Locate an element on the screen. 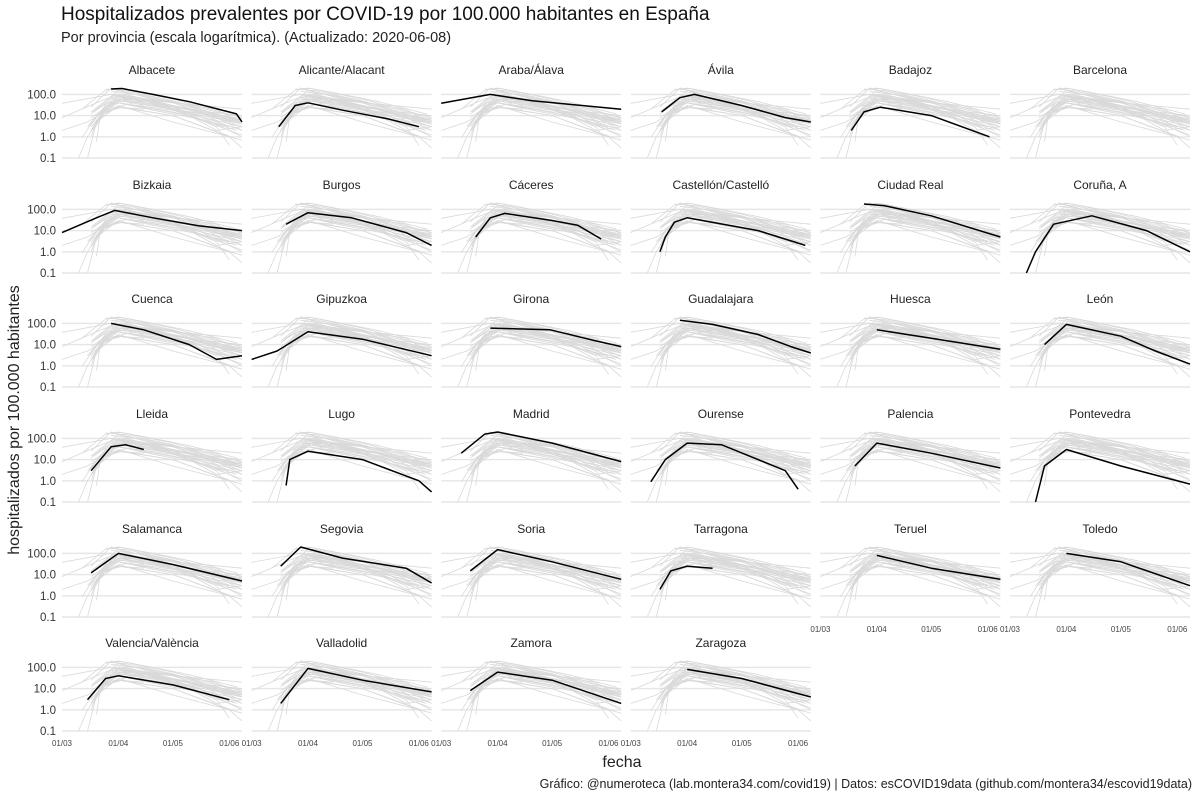  facet-panel: Guadalajara is located at coordinates (721, 340).